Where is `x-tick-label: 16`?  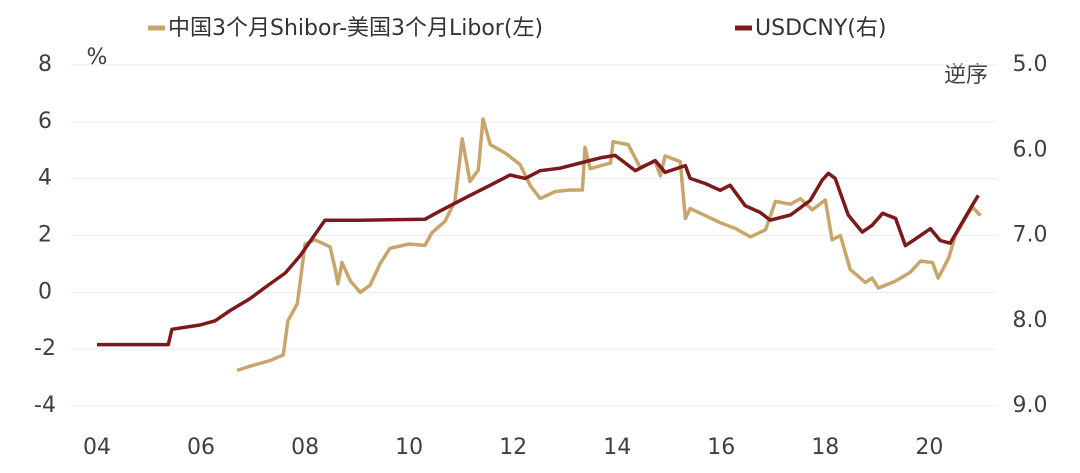 x-tick-label: 16 is located at coordinates (721, 447).